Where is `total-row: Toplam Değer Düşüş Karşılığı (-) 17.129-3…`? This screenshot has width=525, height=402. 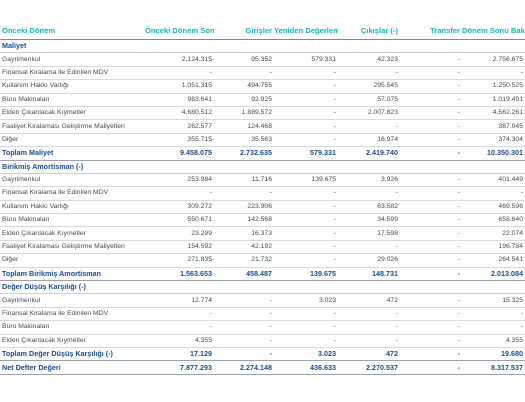 total-row: Toplam Değer Düşüş Karşılığı (-) 17.129-3… is located at coordinates (262, 354).